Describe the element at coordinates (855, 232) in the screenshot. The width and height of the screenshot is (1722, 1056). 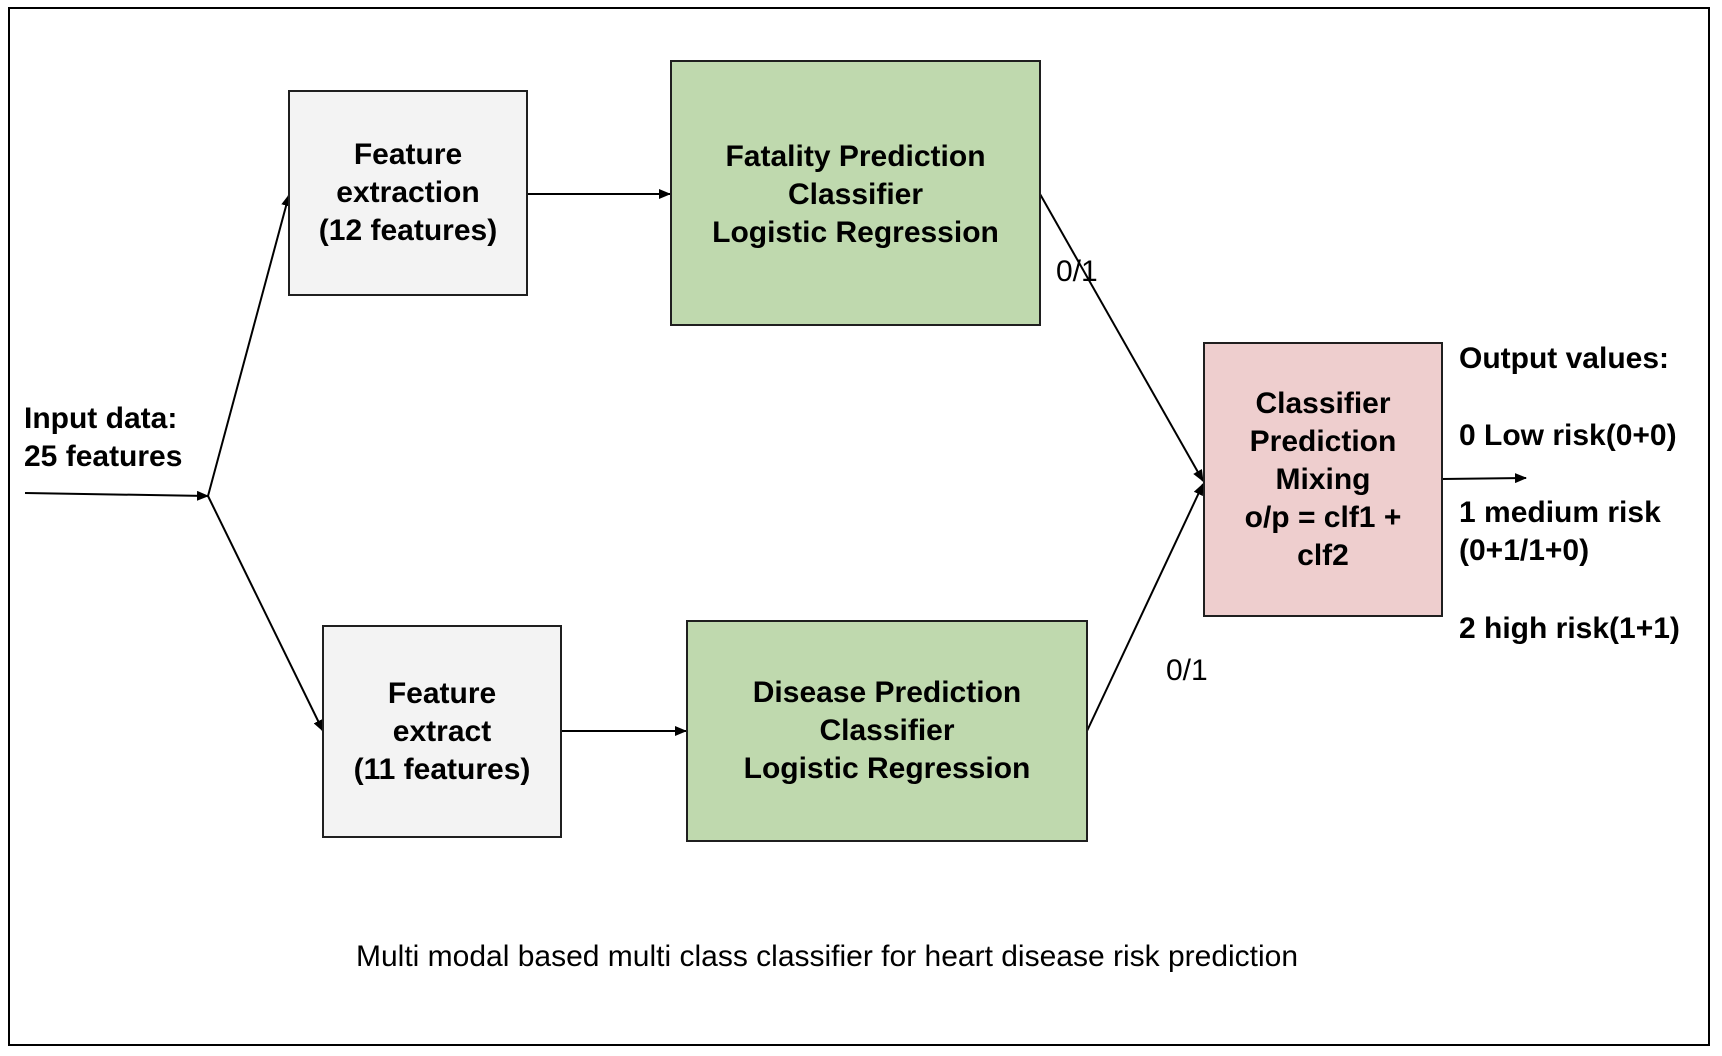
I see `fatality-line3: Logistic Regression` at that location.